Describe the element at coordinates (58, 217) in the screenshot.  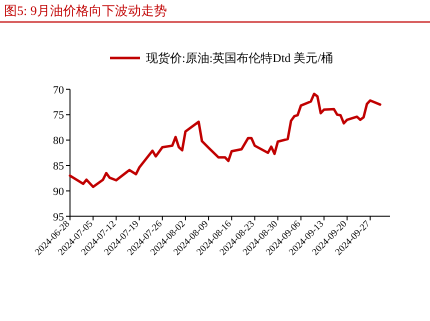
I see `y-tick-label: 95` at that location.